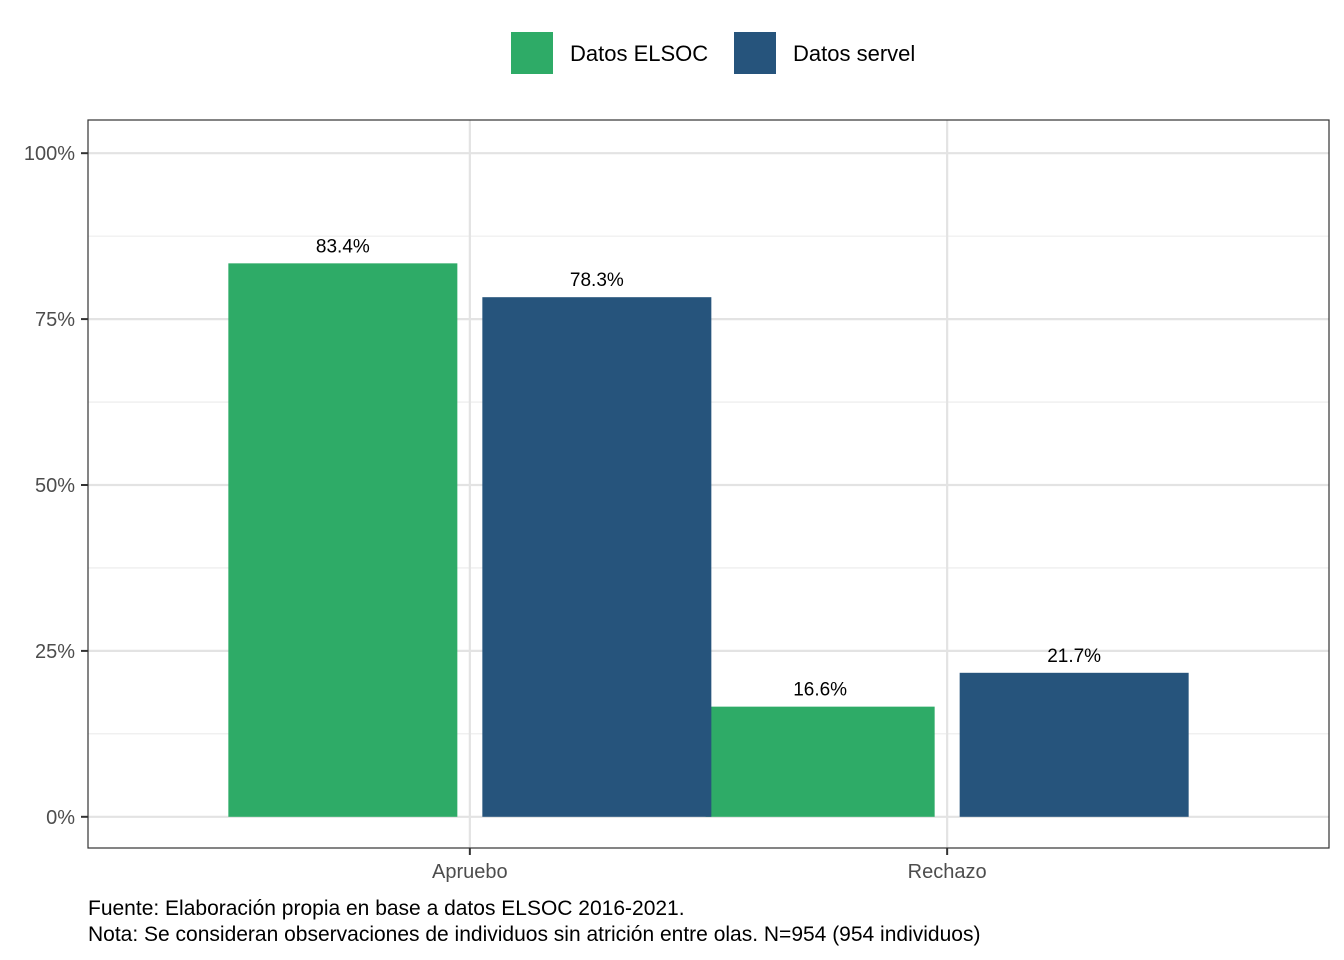  Describe the element at coordinates (55, 320) in the screenshot. I see `y-tick-label: 75%` at that location.